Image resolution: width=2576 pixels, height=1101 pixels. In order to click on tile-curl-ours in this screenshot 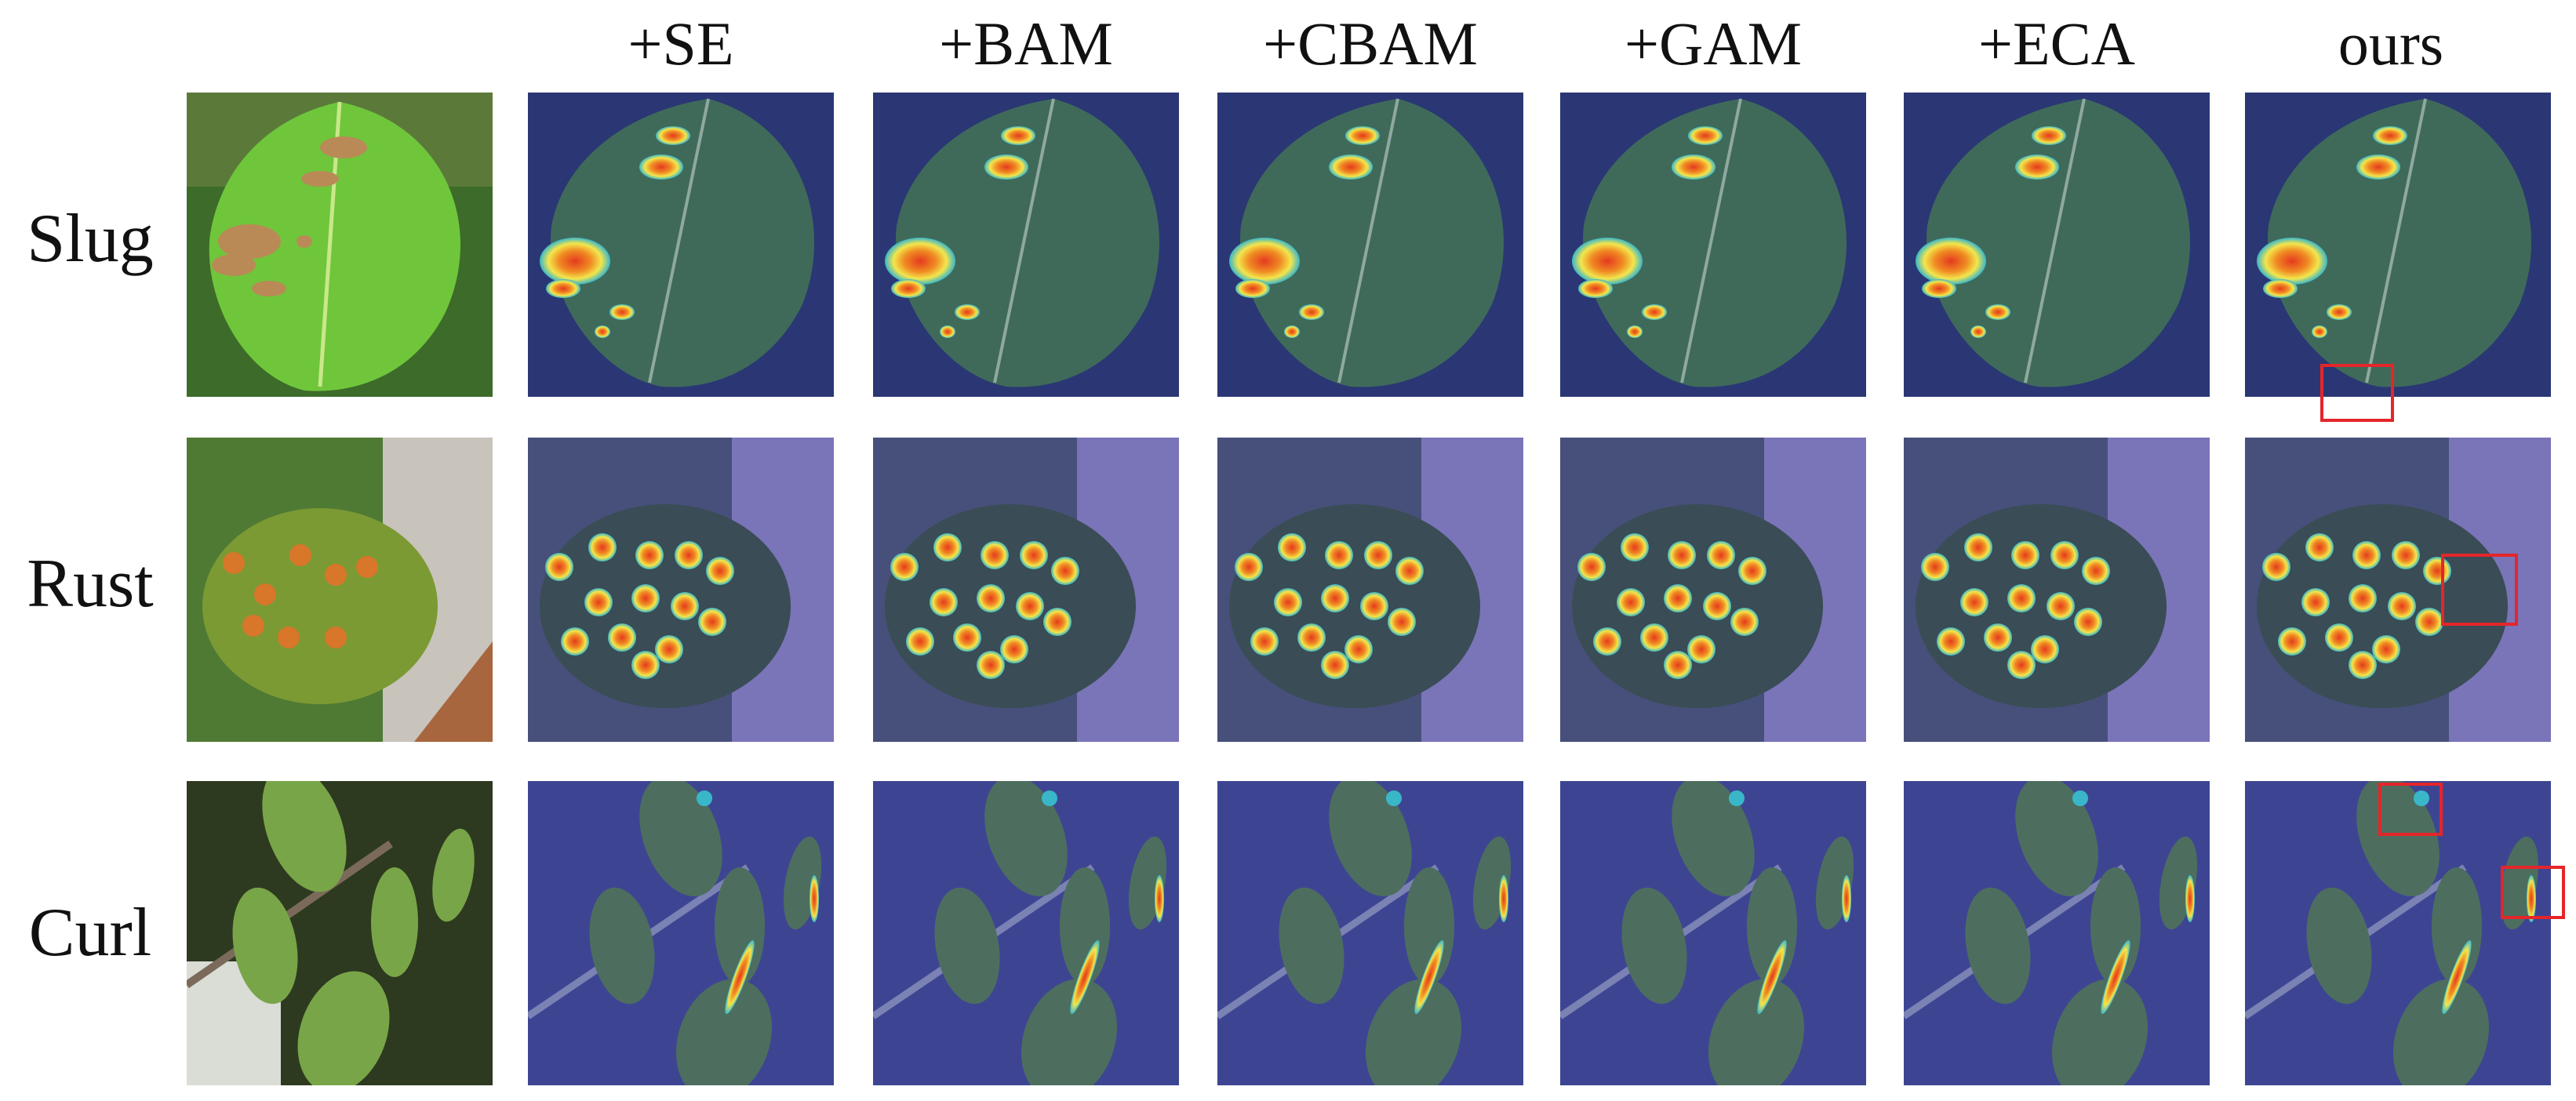, I will do `click(2398, 933)`.